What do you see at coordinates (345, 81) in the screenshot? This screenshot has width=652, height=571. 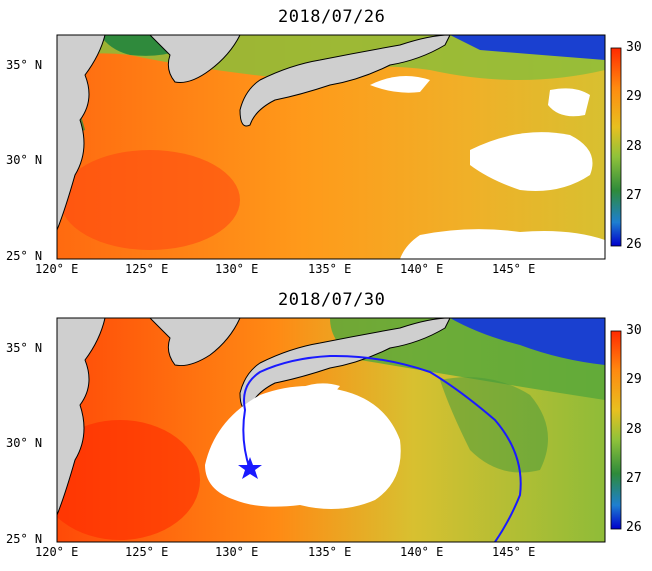 I see `land-japan` at bounding box center [345, 81].